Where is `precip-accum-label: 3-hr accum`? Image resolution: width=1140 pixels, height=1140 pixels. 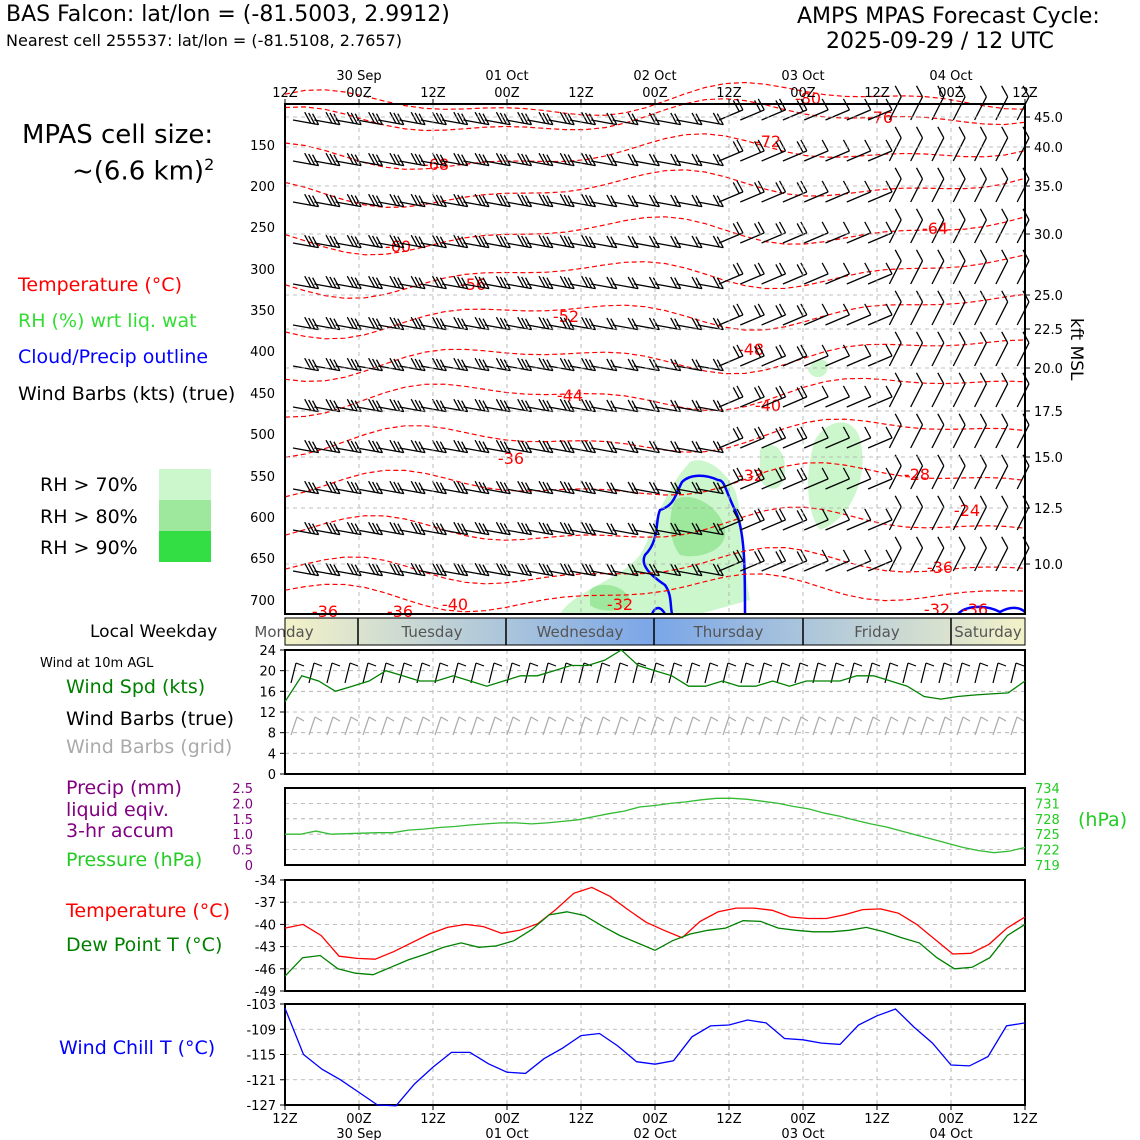
precip-accum-label: 3-hr accum is located at coordinates (120, 831).